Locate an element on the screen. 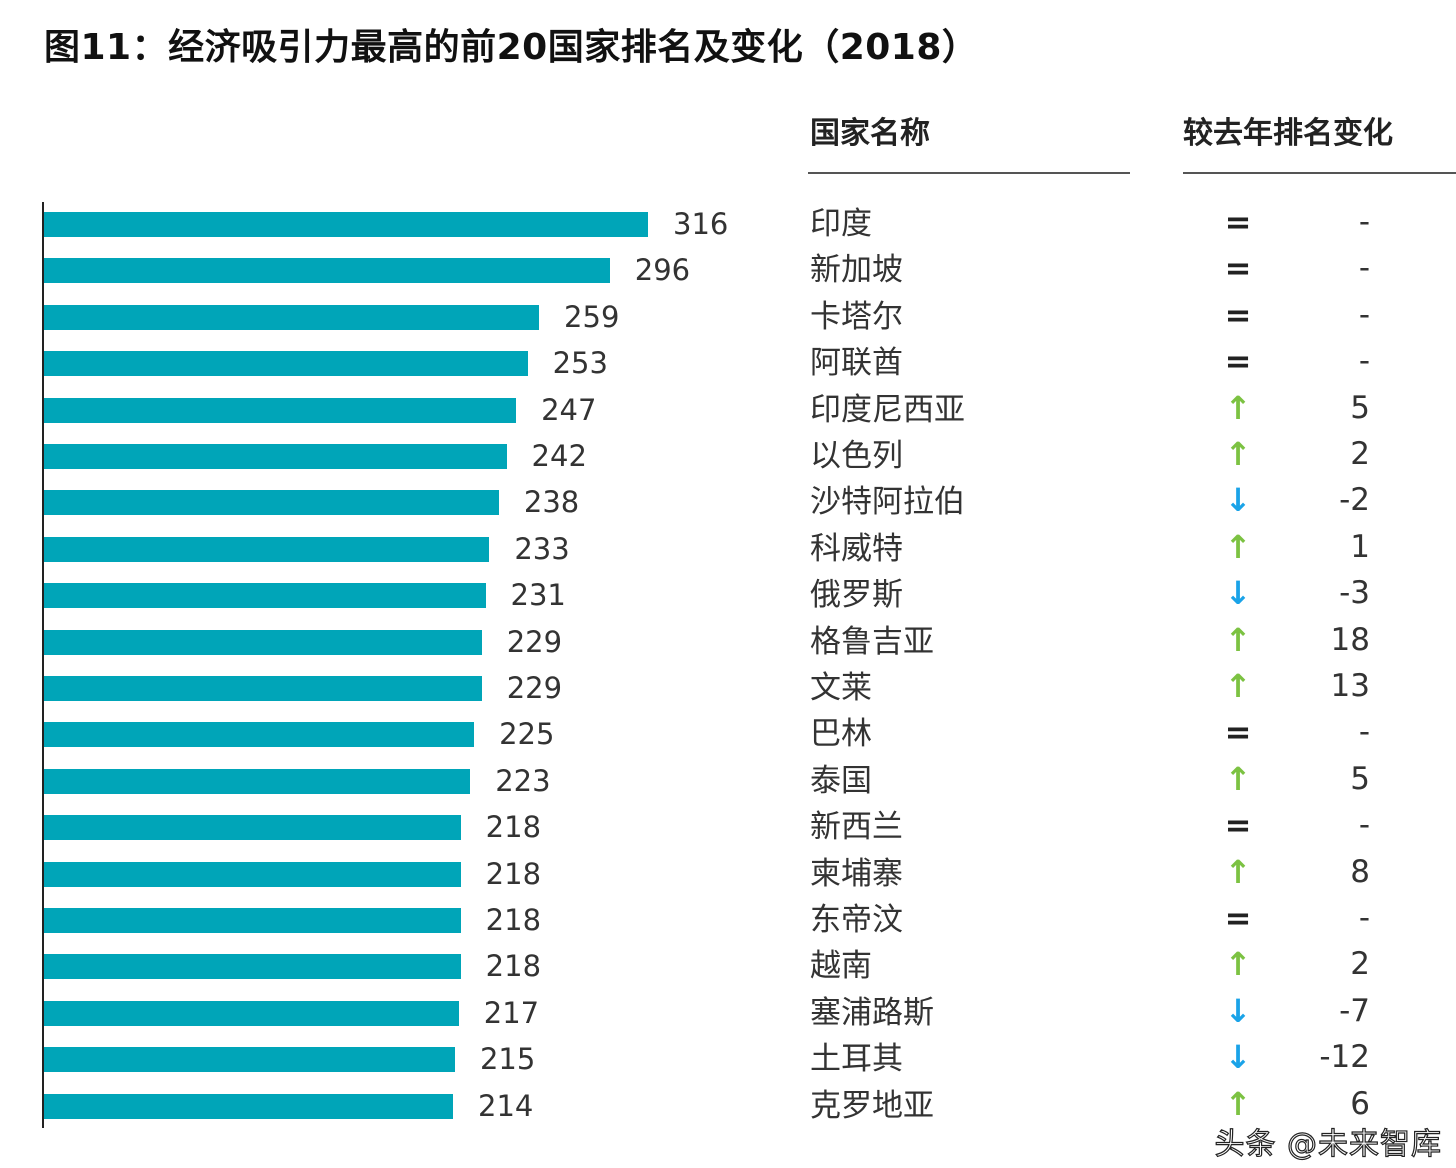 The height and width of the screenshot is (1168, 1456). value-label: 253 is located at coordinates (580, 363).